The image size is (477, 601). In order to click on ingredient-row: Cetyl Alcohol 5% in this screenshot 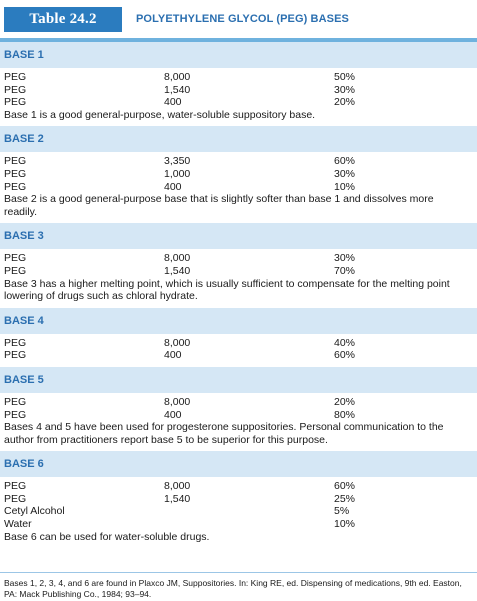, I will do `click(240, 511)`.